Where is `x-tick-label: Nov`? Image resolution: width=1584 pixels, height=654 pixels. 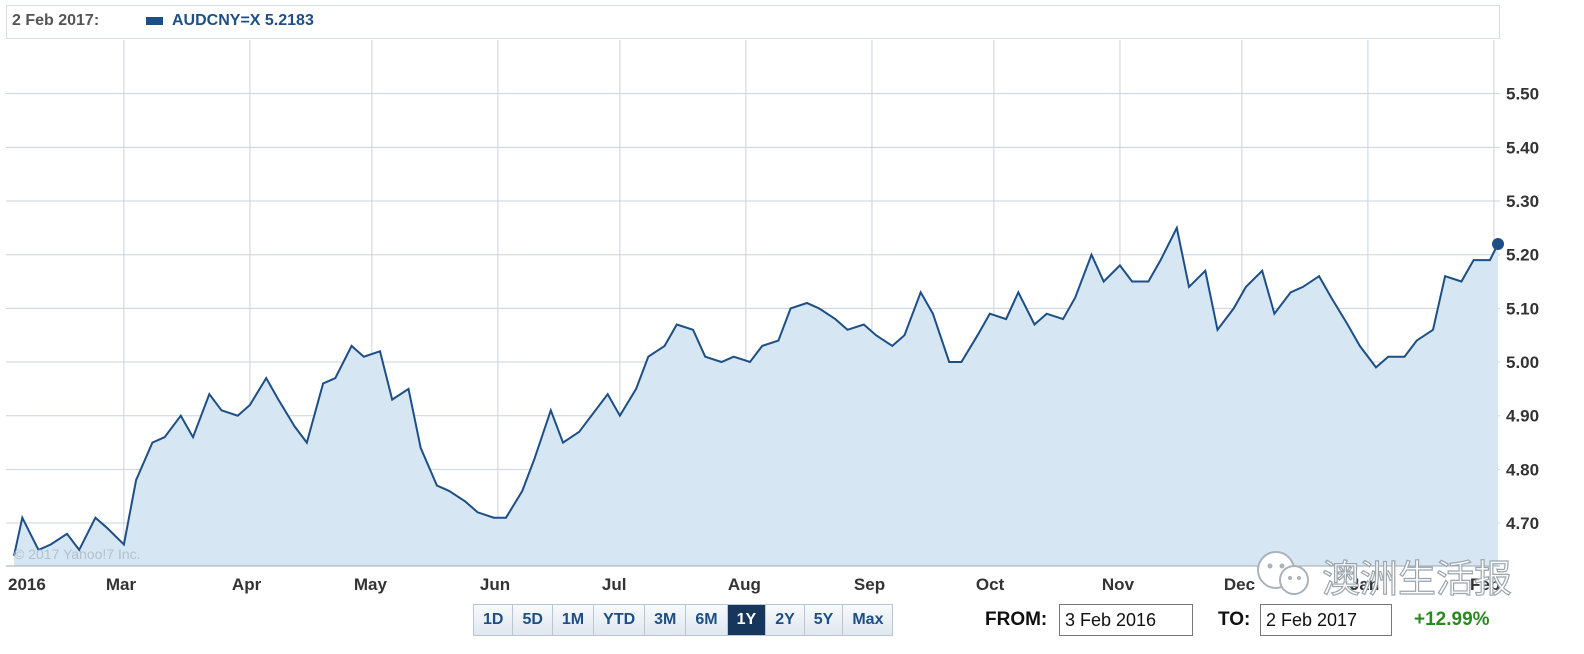
x-tick-label: Nov is located at coordinates (1118, 584).